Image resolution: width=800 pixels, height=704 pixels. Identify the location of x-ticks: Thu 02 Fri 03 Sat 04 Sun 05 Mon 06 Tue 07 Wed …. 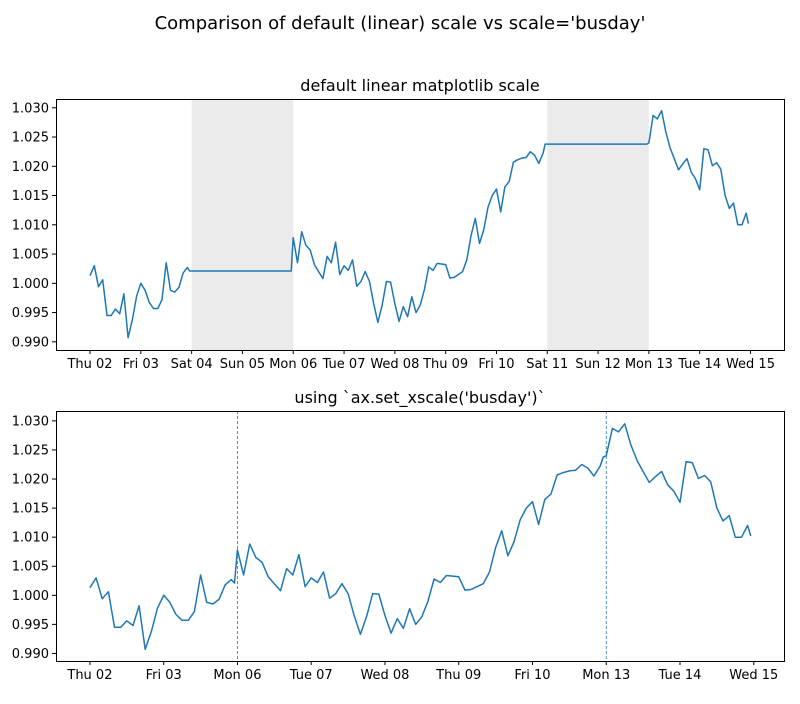
(420, 361).